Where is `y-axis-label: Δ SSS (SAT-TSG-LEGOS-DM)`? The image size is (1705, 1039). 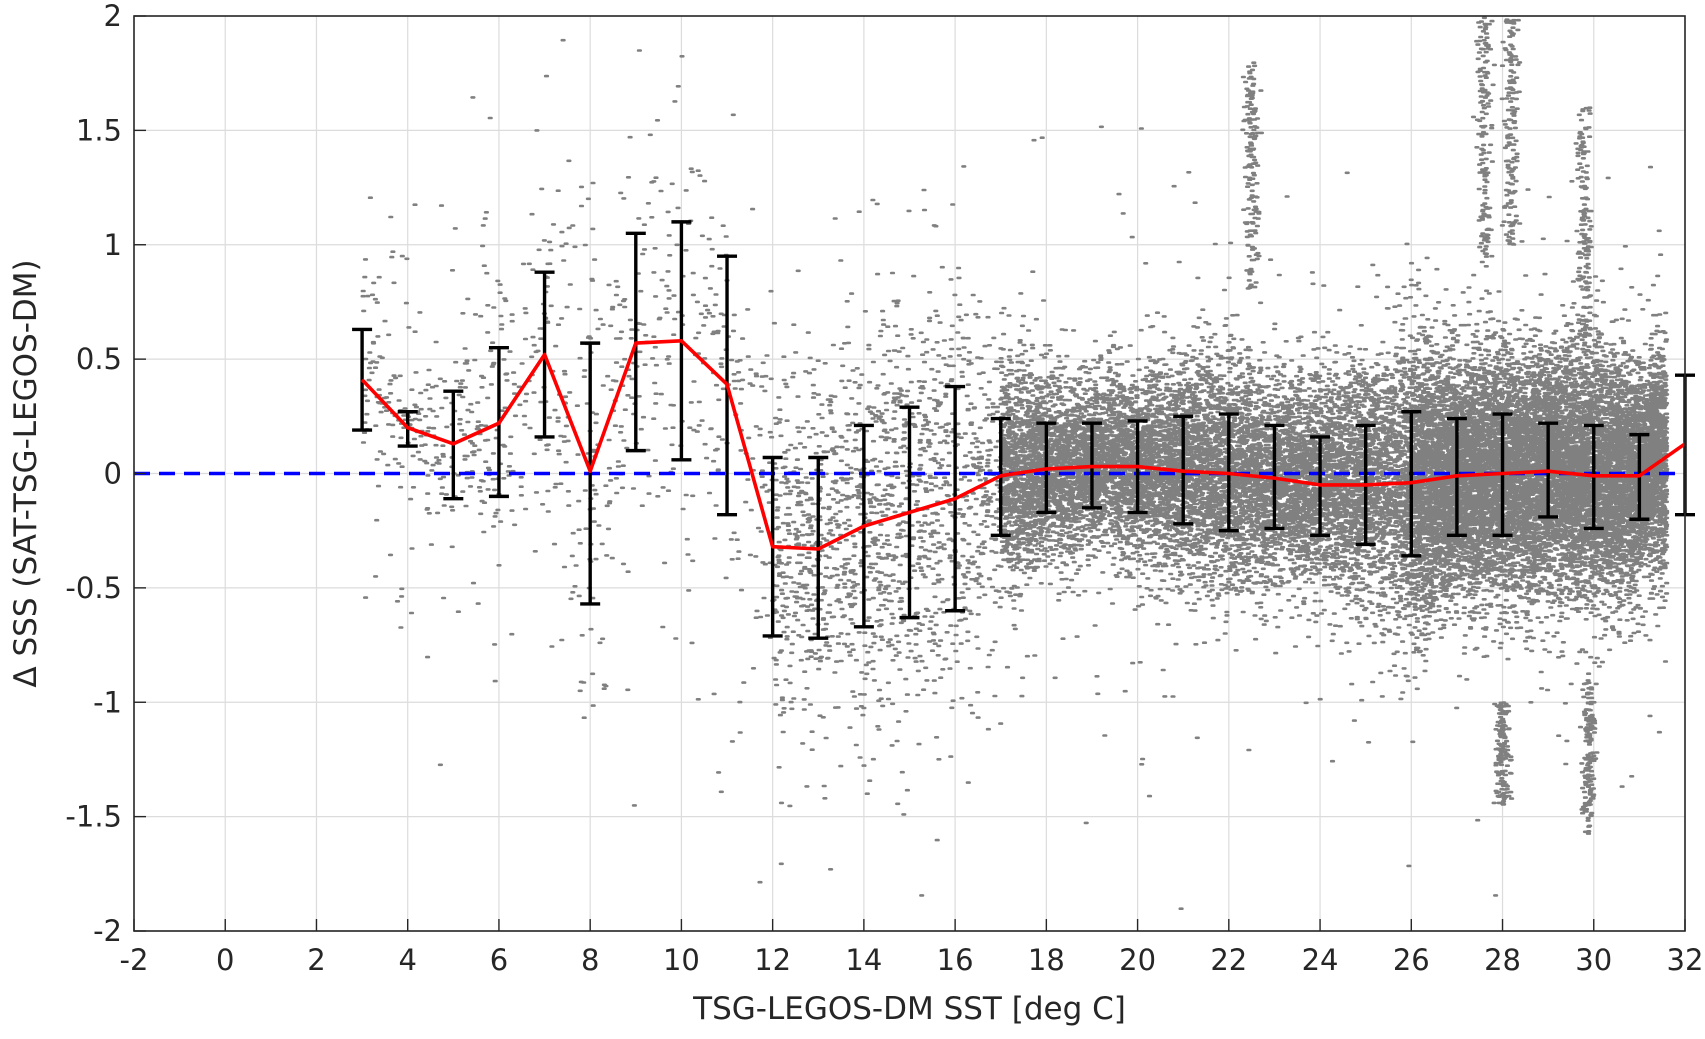
y-axis-label: Δ SSS (SAT-TSG-LEGOS-DM) is located at coordinates (26, 473).